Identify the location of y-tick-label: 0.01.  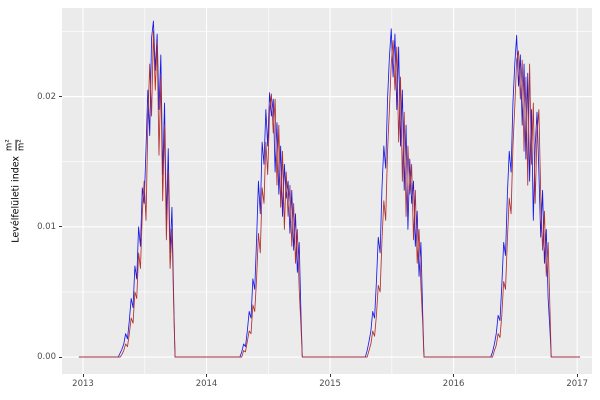
(46, 226).